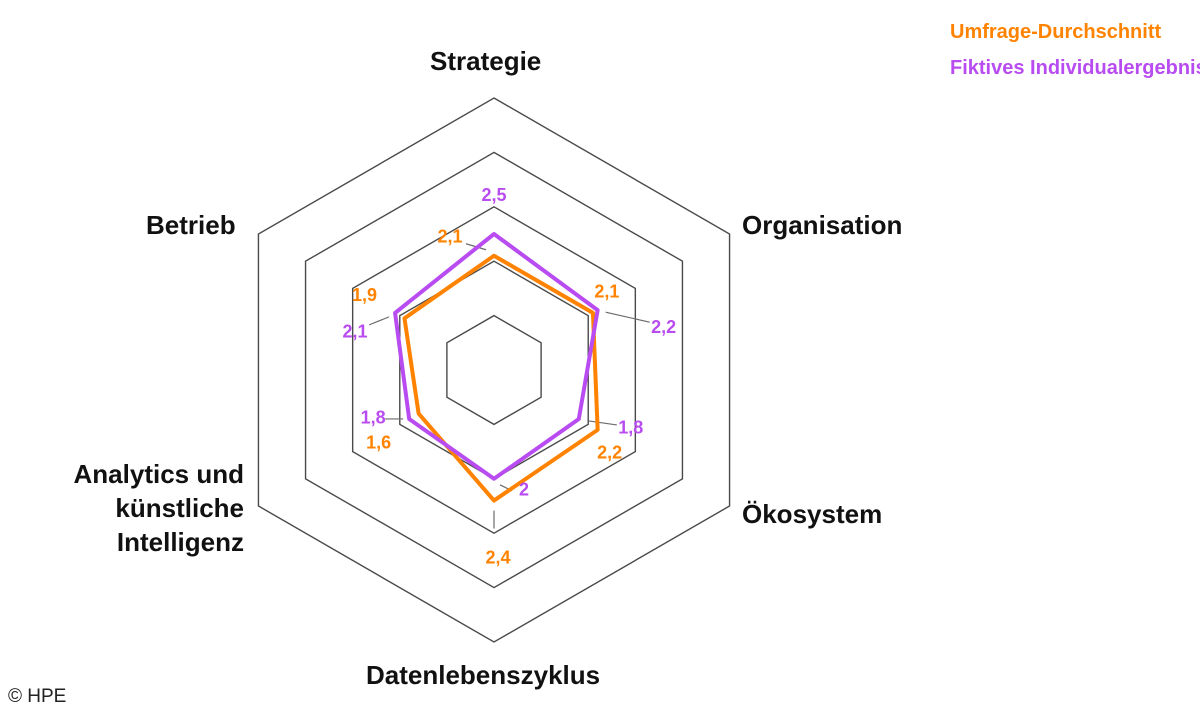 This screenshot has height=720, width=1200. Describe the element at coordinates (37, 696) in the screenshot. I see `credit-hpe: © HPE` at that location.